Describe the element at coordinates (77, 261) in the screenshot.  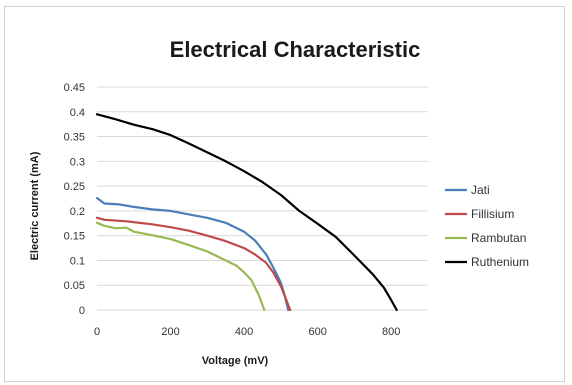
I see `y-tick-label: 0.1` at that location.